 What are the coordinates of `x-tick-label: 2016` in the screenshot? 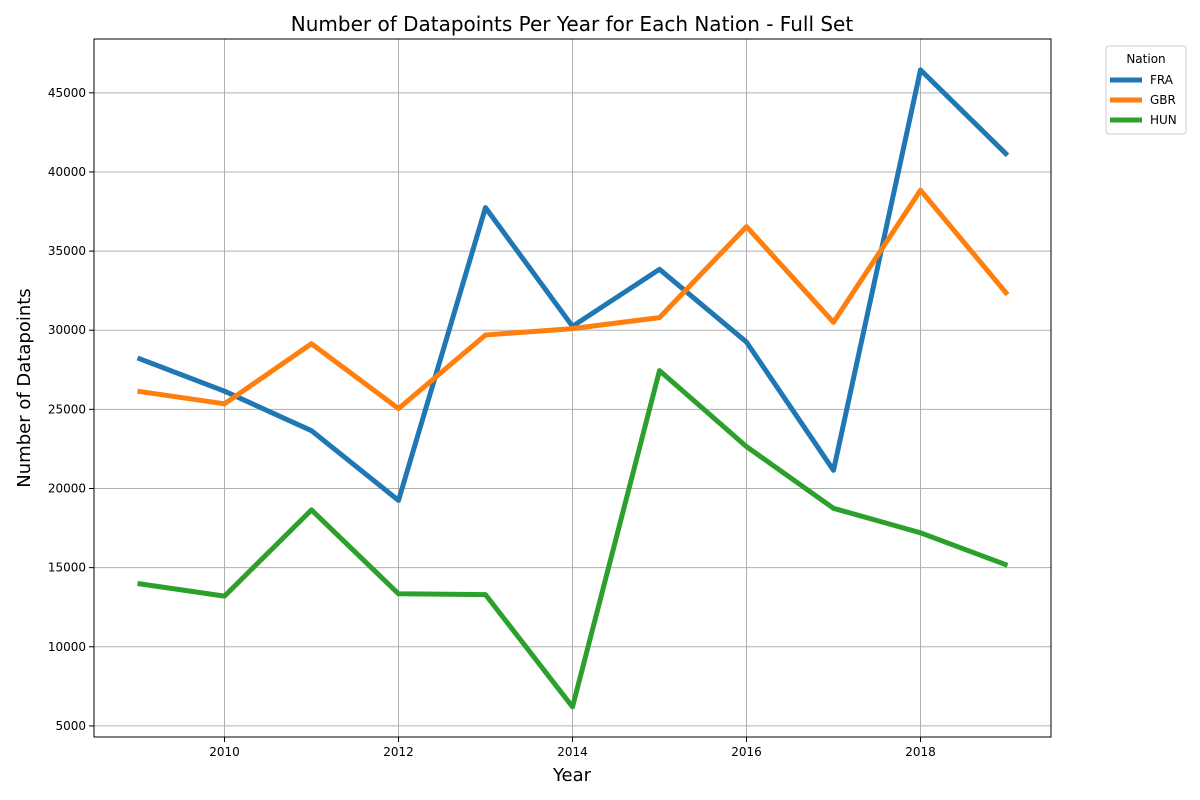 It's located at (746, 752).